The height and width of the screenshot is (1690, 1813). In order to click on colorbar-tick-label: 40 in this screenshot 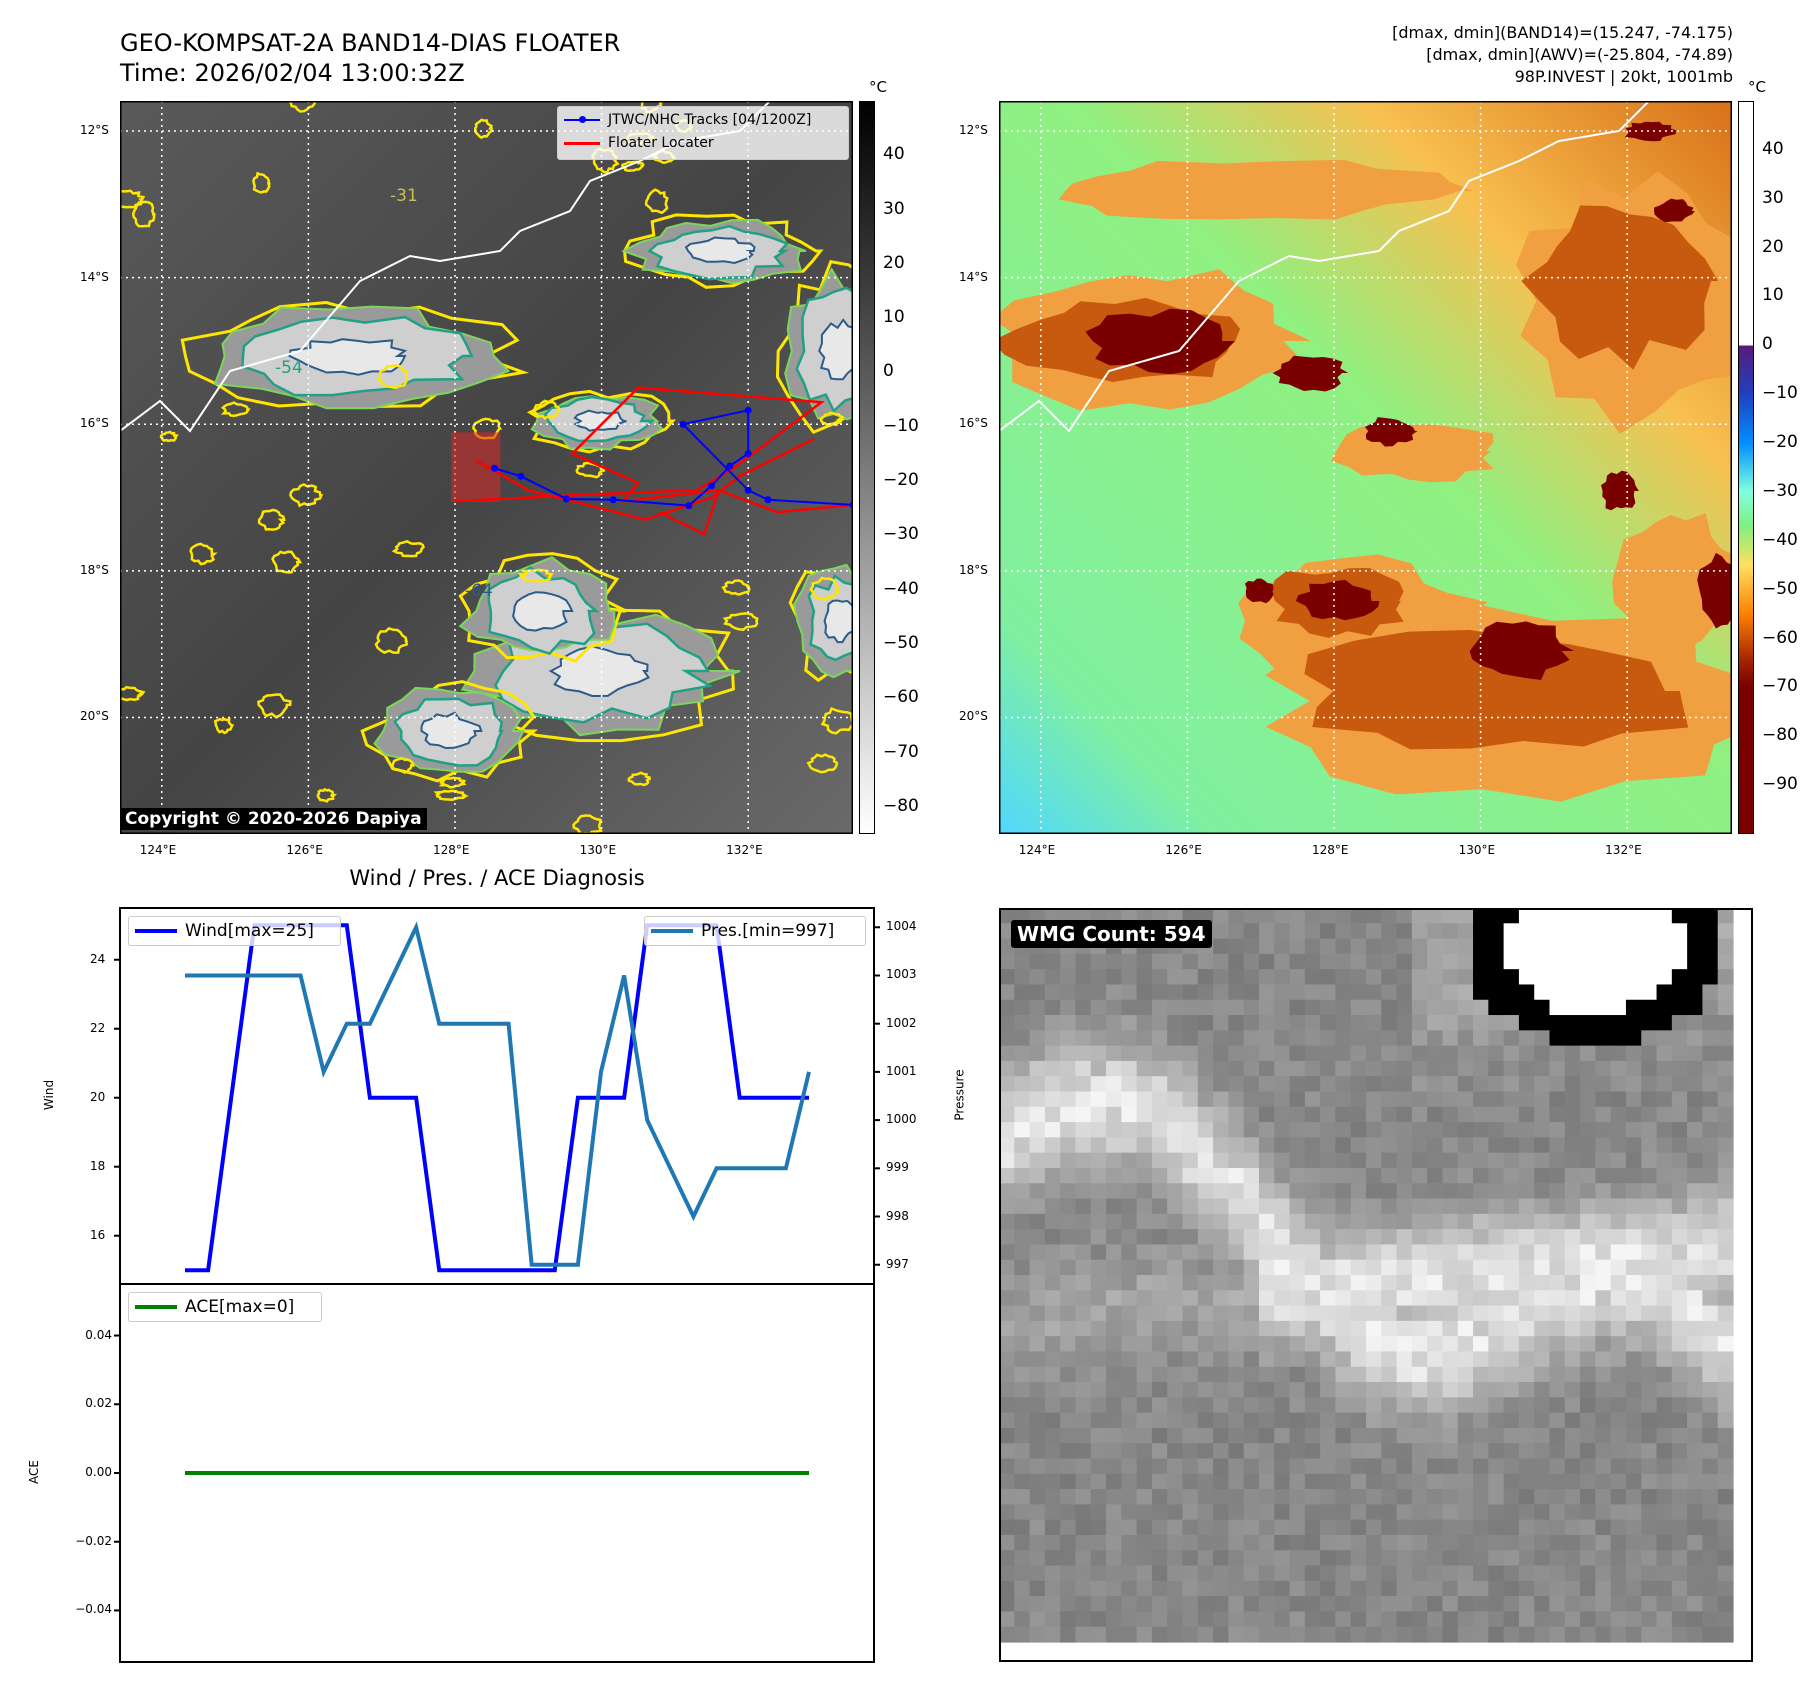, I will do `click(894, 154)`.